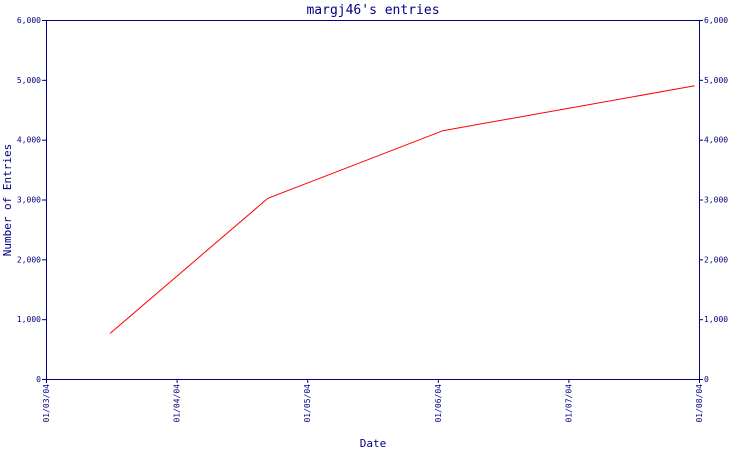  Describe the element at coordinates (716, 200) in the screenshot. I see `y-tick-label-right: 3,000` at that location.